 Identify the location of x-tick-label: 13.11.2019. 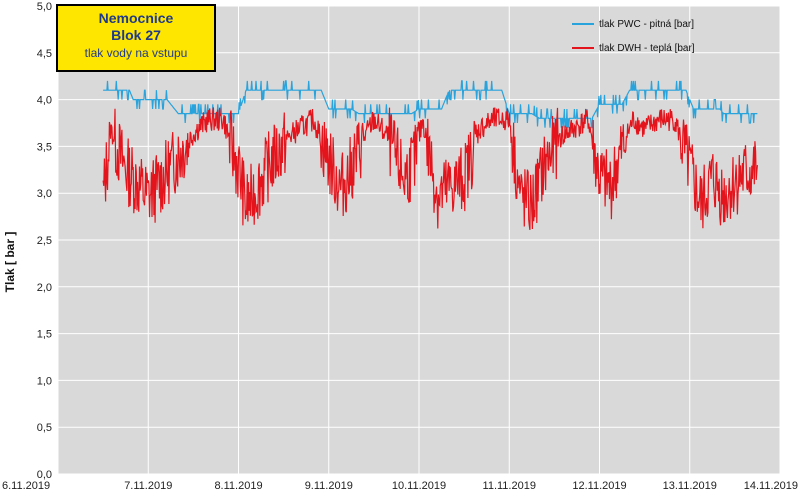
(690, 486).